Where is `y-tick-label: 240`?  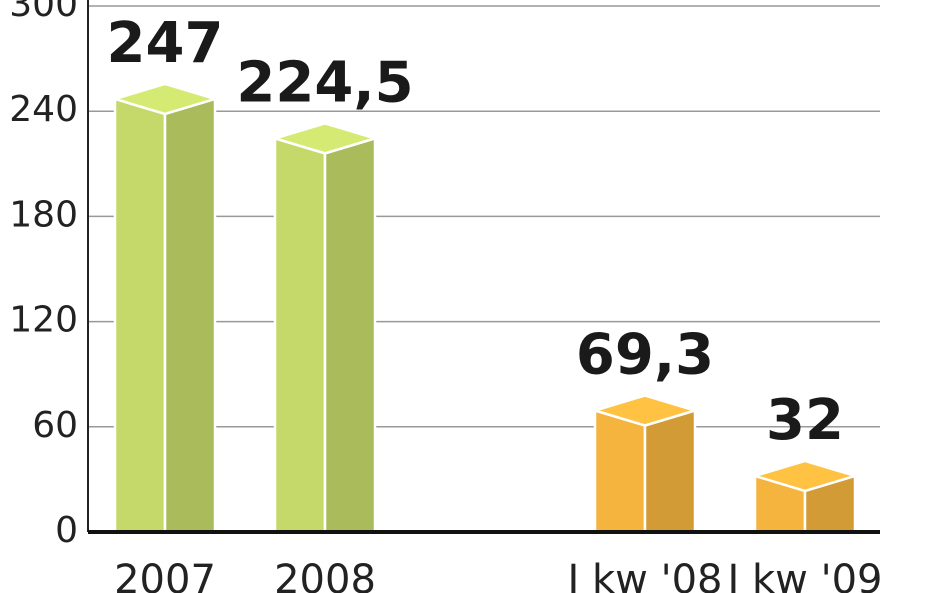
y-tick-label: 240 is located at coordinates (43, 109).